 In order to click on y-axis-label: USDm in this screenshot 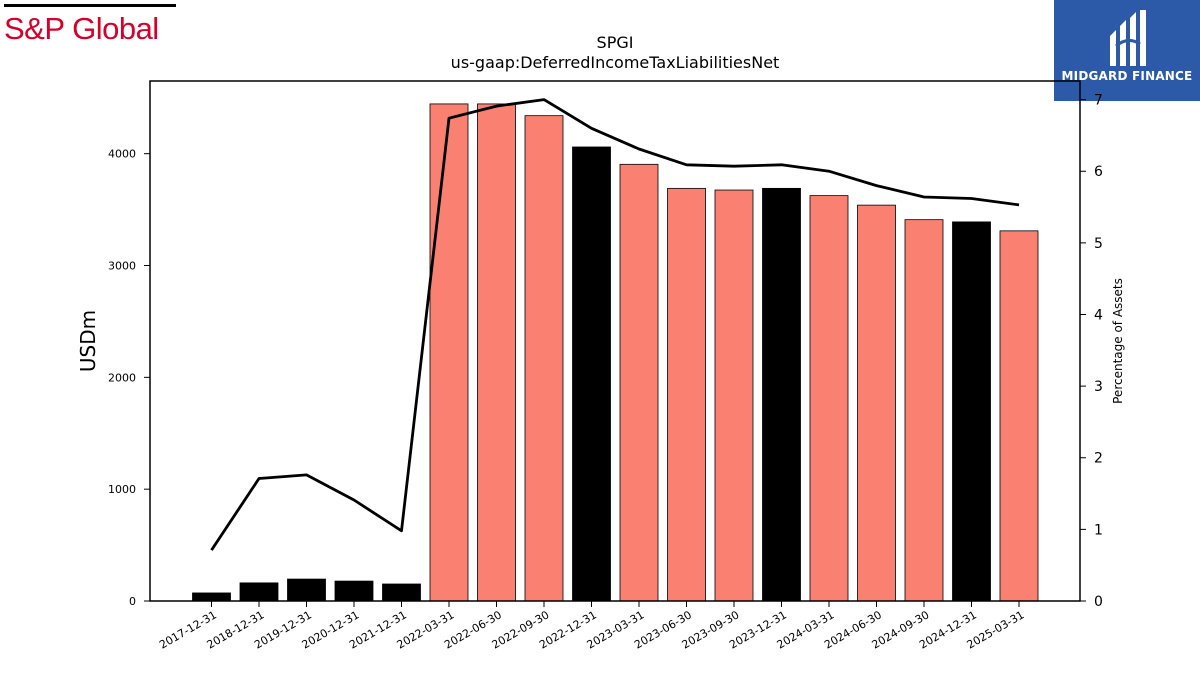, I will do `click(88, 341)`.